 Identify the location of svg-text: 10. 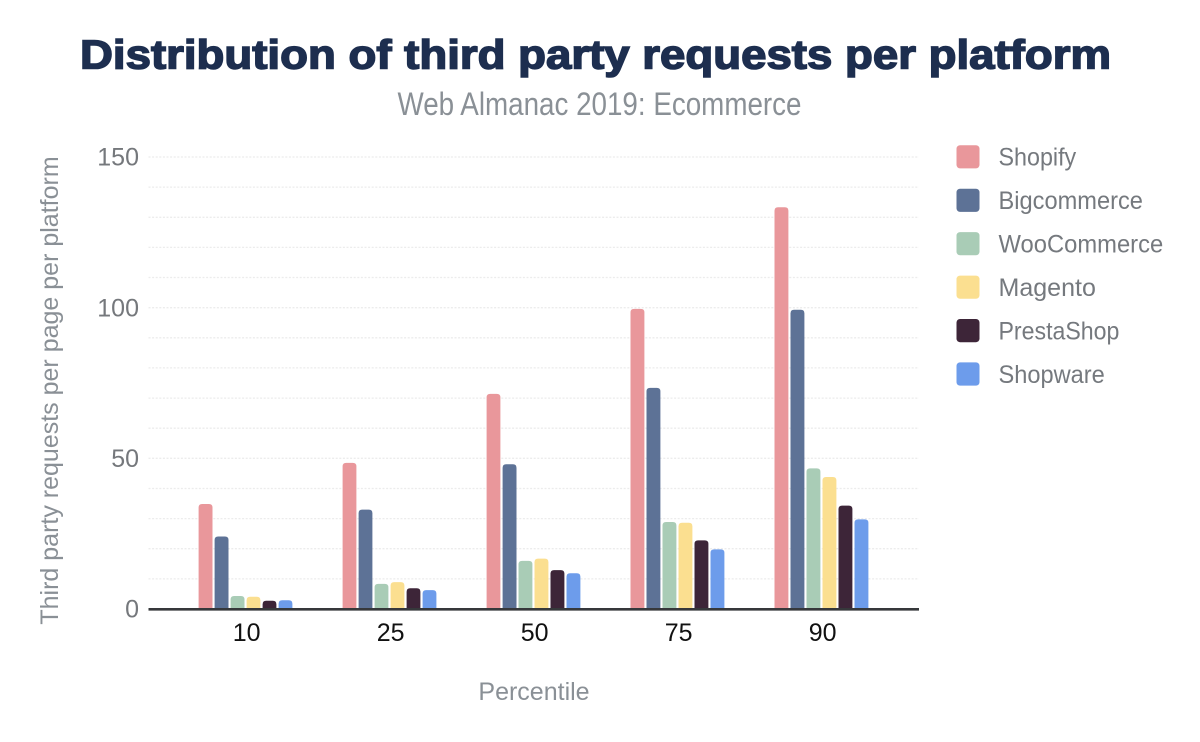
(247, 633).